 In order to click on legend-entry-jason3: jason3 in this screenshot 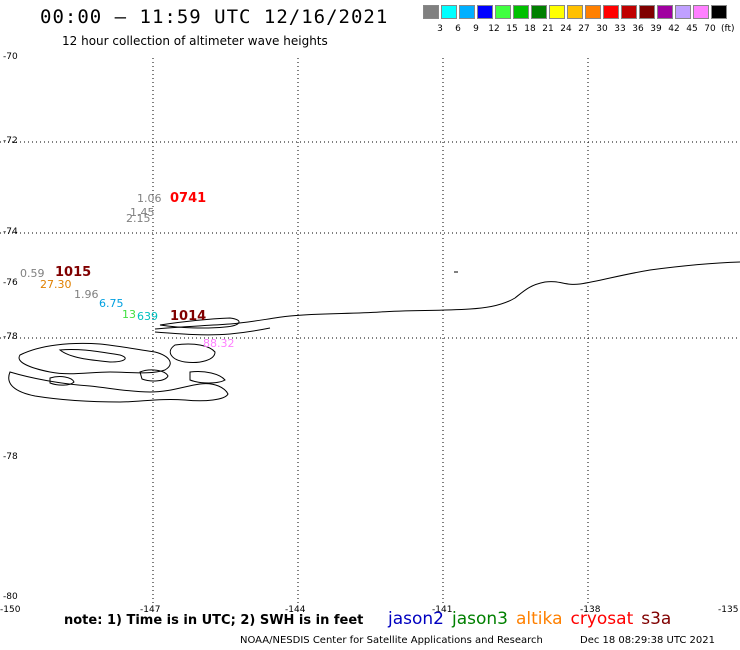, I will do `click(480, 619)`.